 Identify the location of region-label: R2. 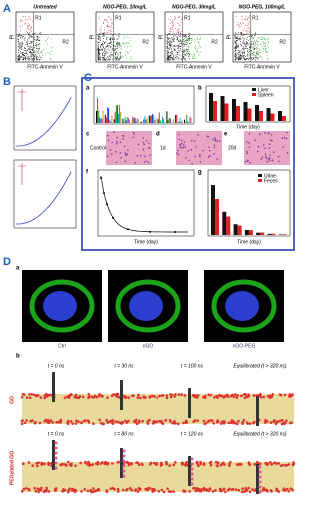
(145, 42).